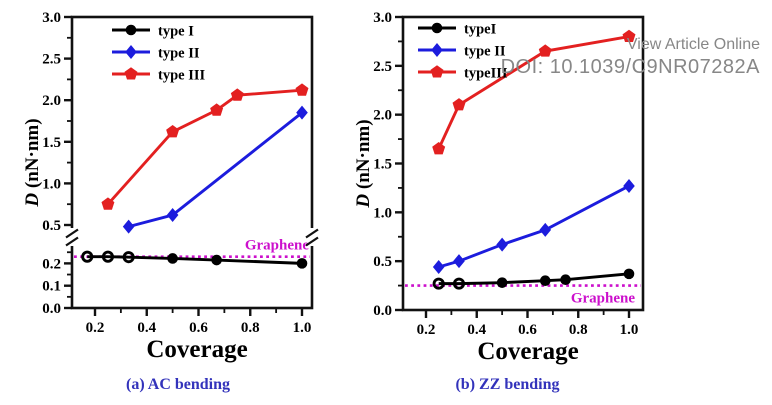 The image size is (772, 405). I want to click on series-typei, so click(533, 279).